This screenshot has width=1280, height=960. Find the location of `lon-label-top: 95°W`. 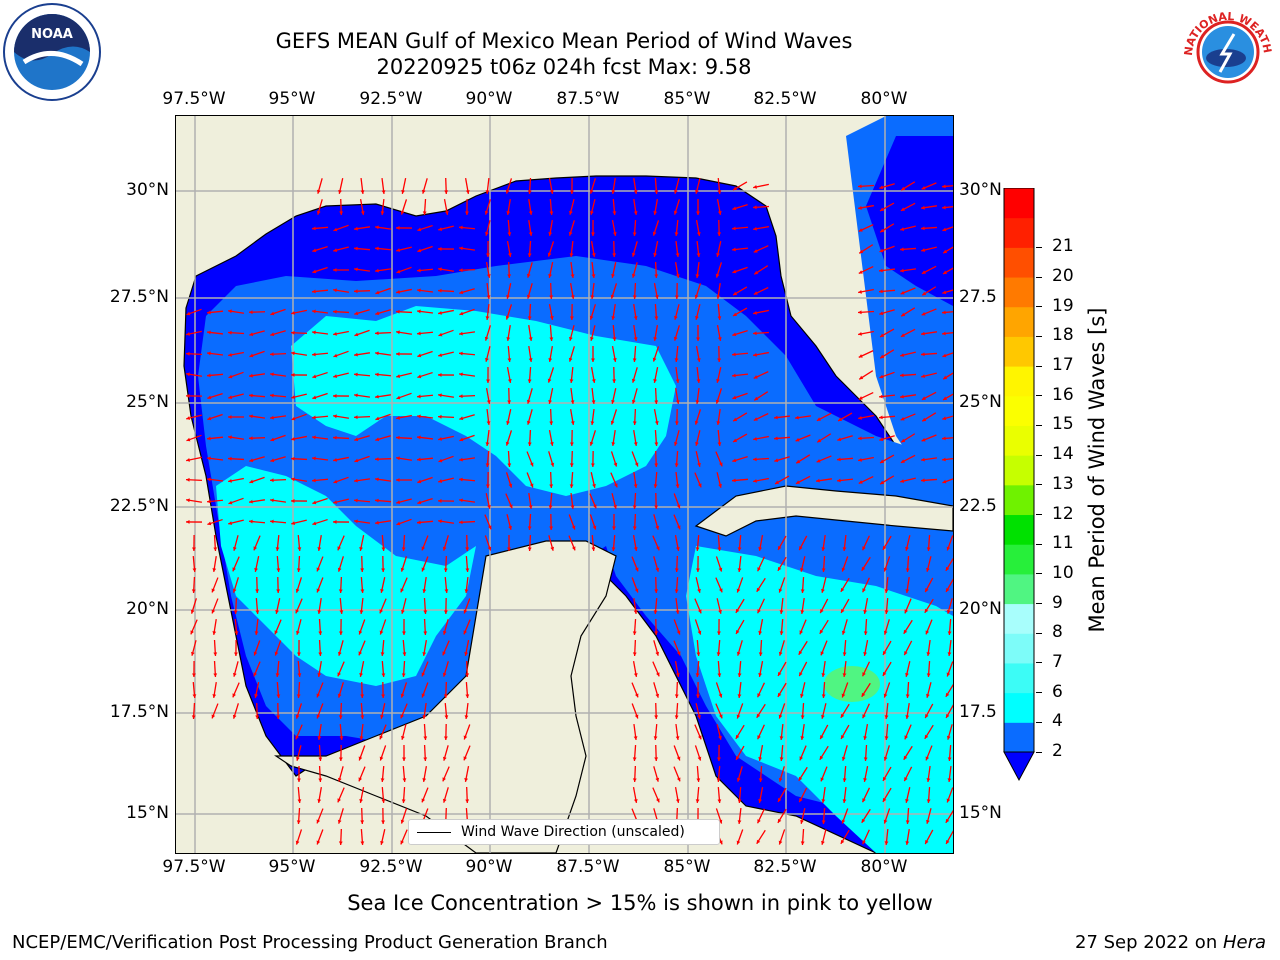

lon-label-top: 95°W is located at coordinates (292, 99).